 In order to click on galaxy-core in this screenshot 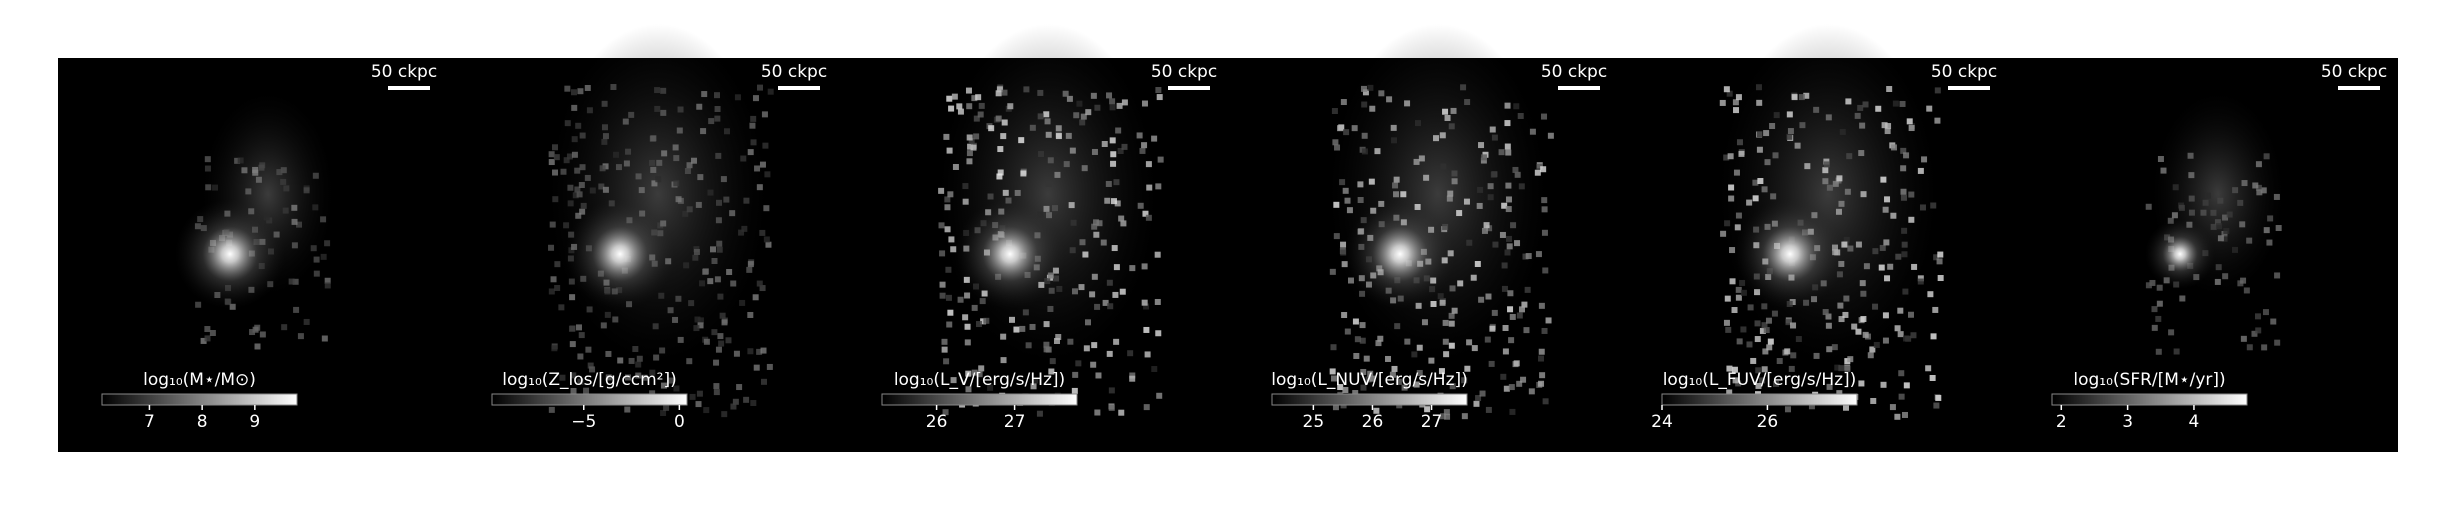, I will do `click(1790, 254)`.